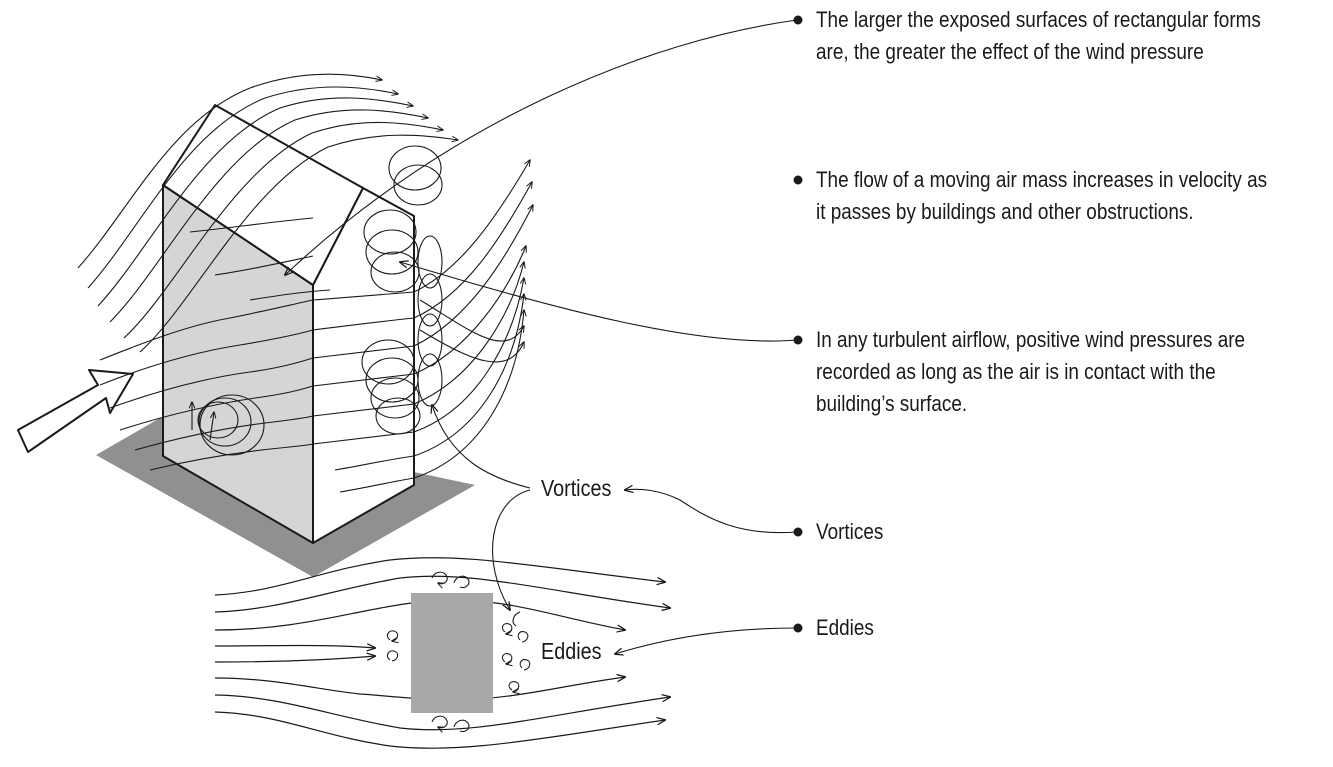 This screenshot has height=767, width=1333. I want to click on annotation-vortices: Vortices, so click(849, 532).